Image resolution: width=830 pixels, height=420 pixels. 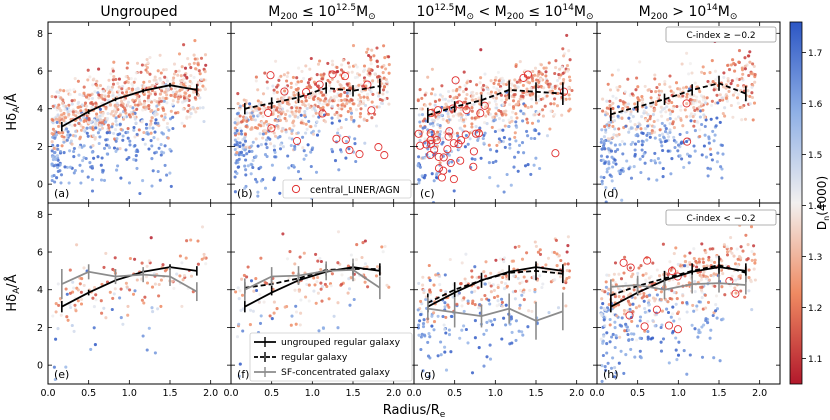 What do you see at coordinates (345, 76) in the screenshot?
I see `agn-marker` at bounding box center [345, 76].